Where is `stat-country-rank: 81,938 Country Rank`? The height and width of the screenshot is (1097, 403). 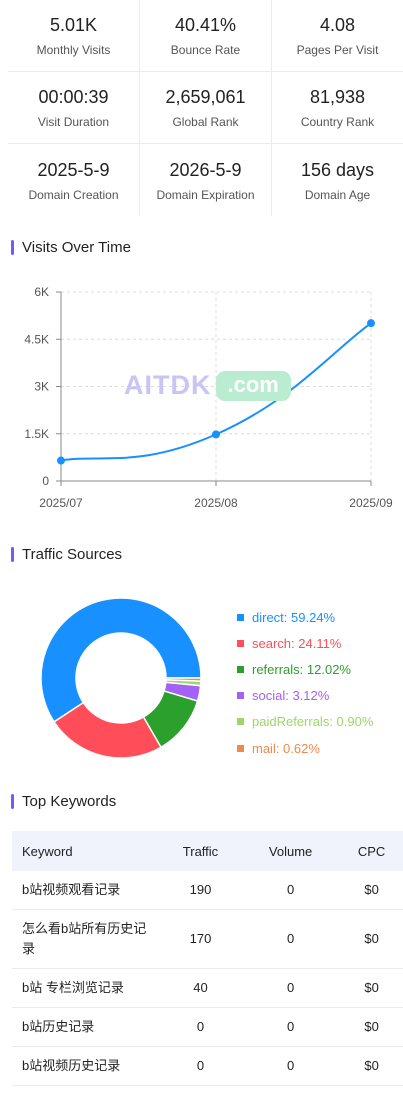
stat-country-rank: 81,938 Country Rank is located at coordinates (337, 107).